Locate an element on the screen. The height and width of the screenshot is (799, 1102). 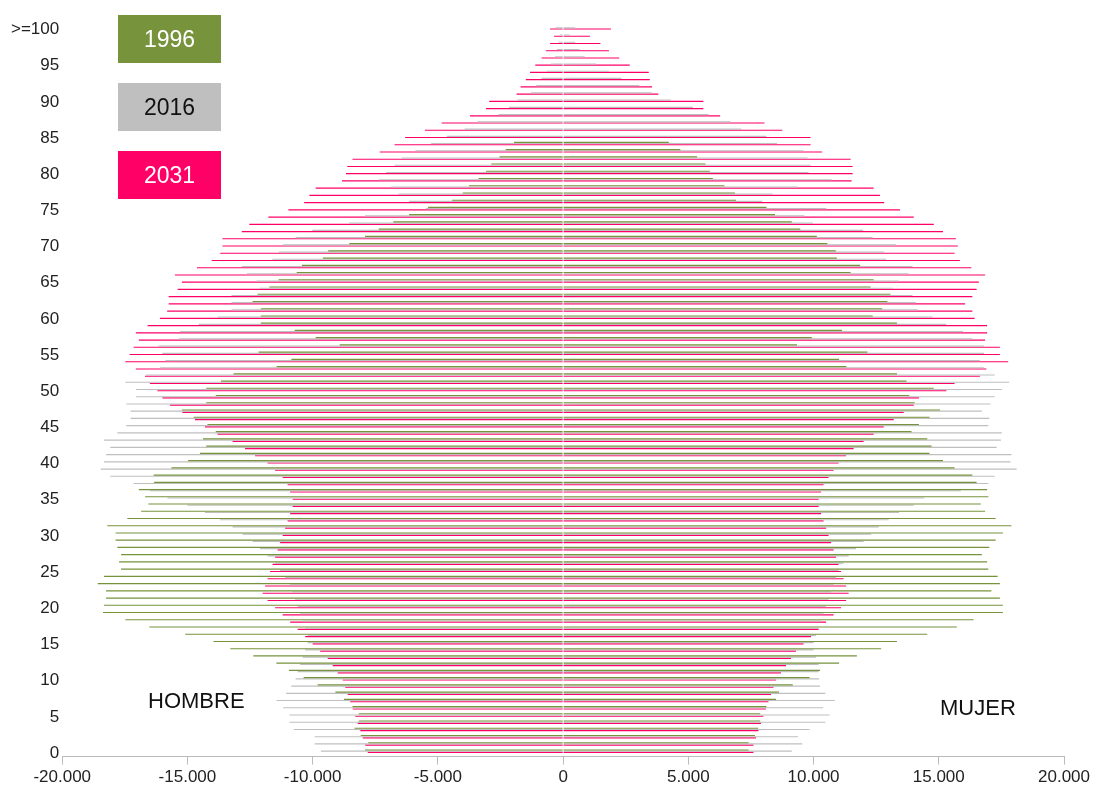
x-tick-label: -10.000 is located at coordinates (312, 777).